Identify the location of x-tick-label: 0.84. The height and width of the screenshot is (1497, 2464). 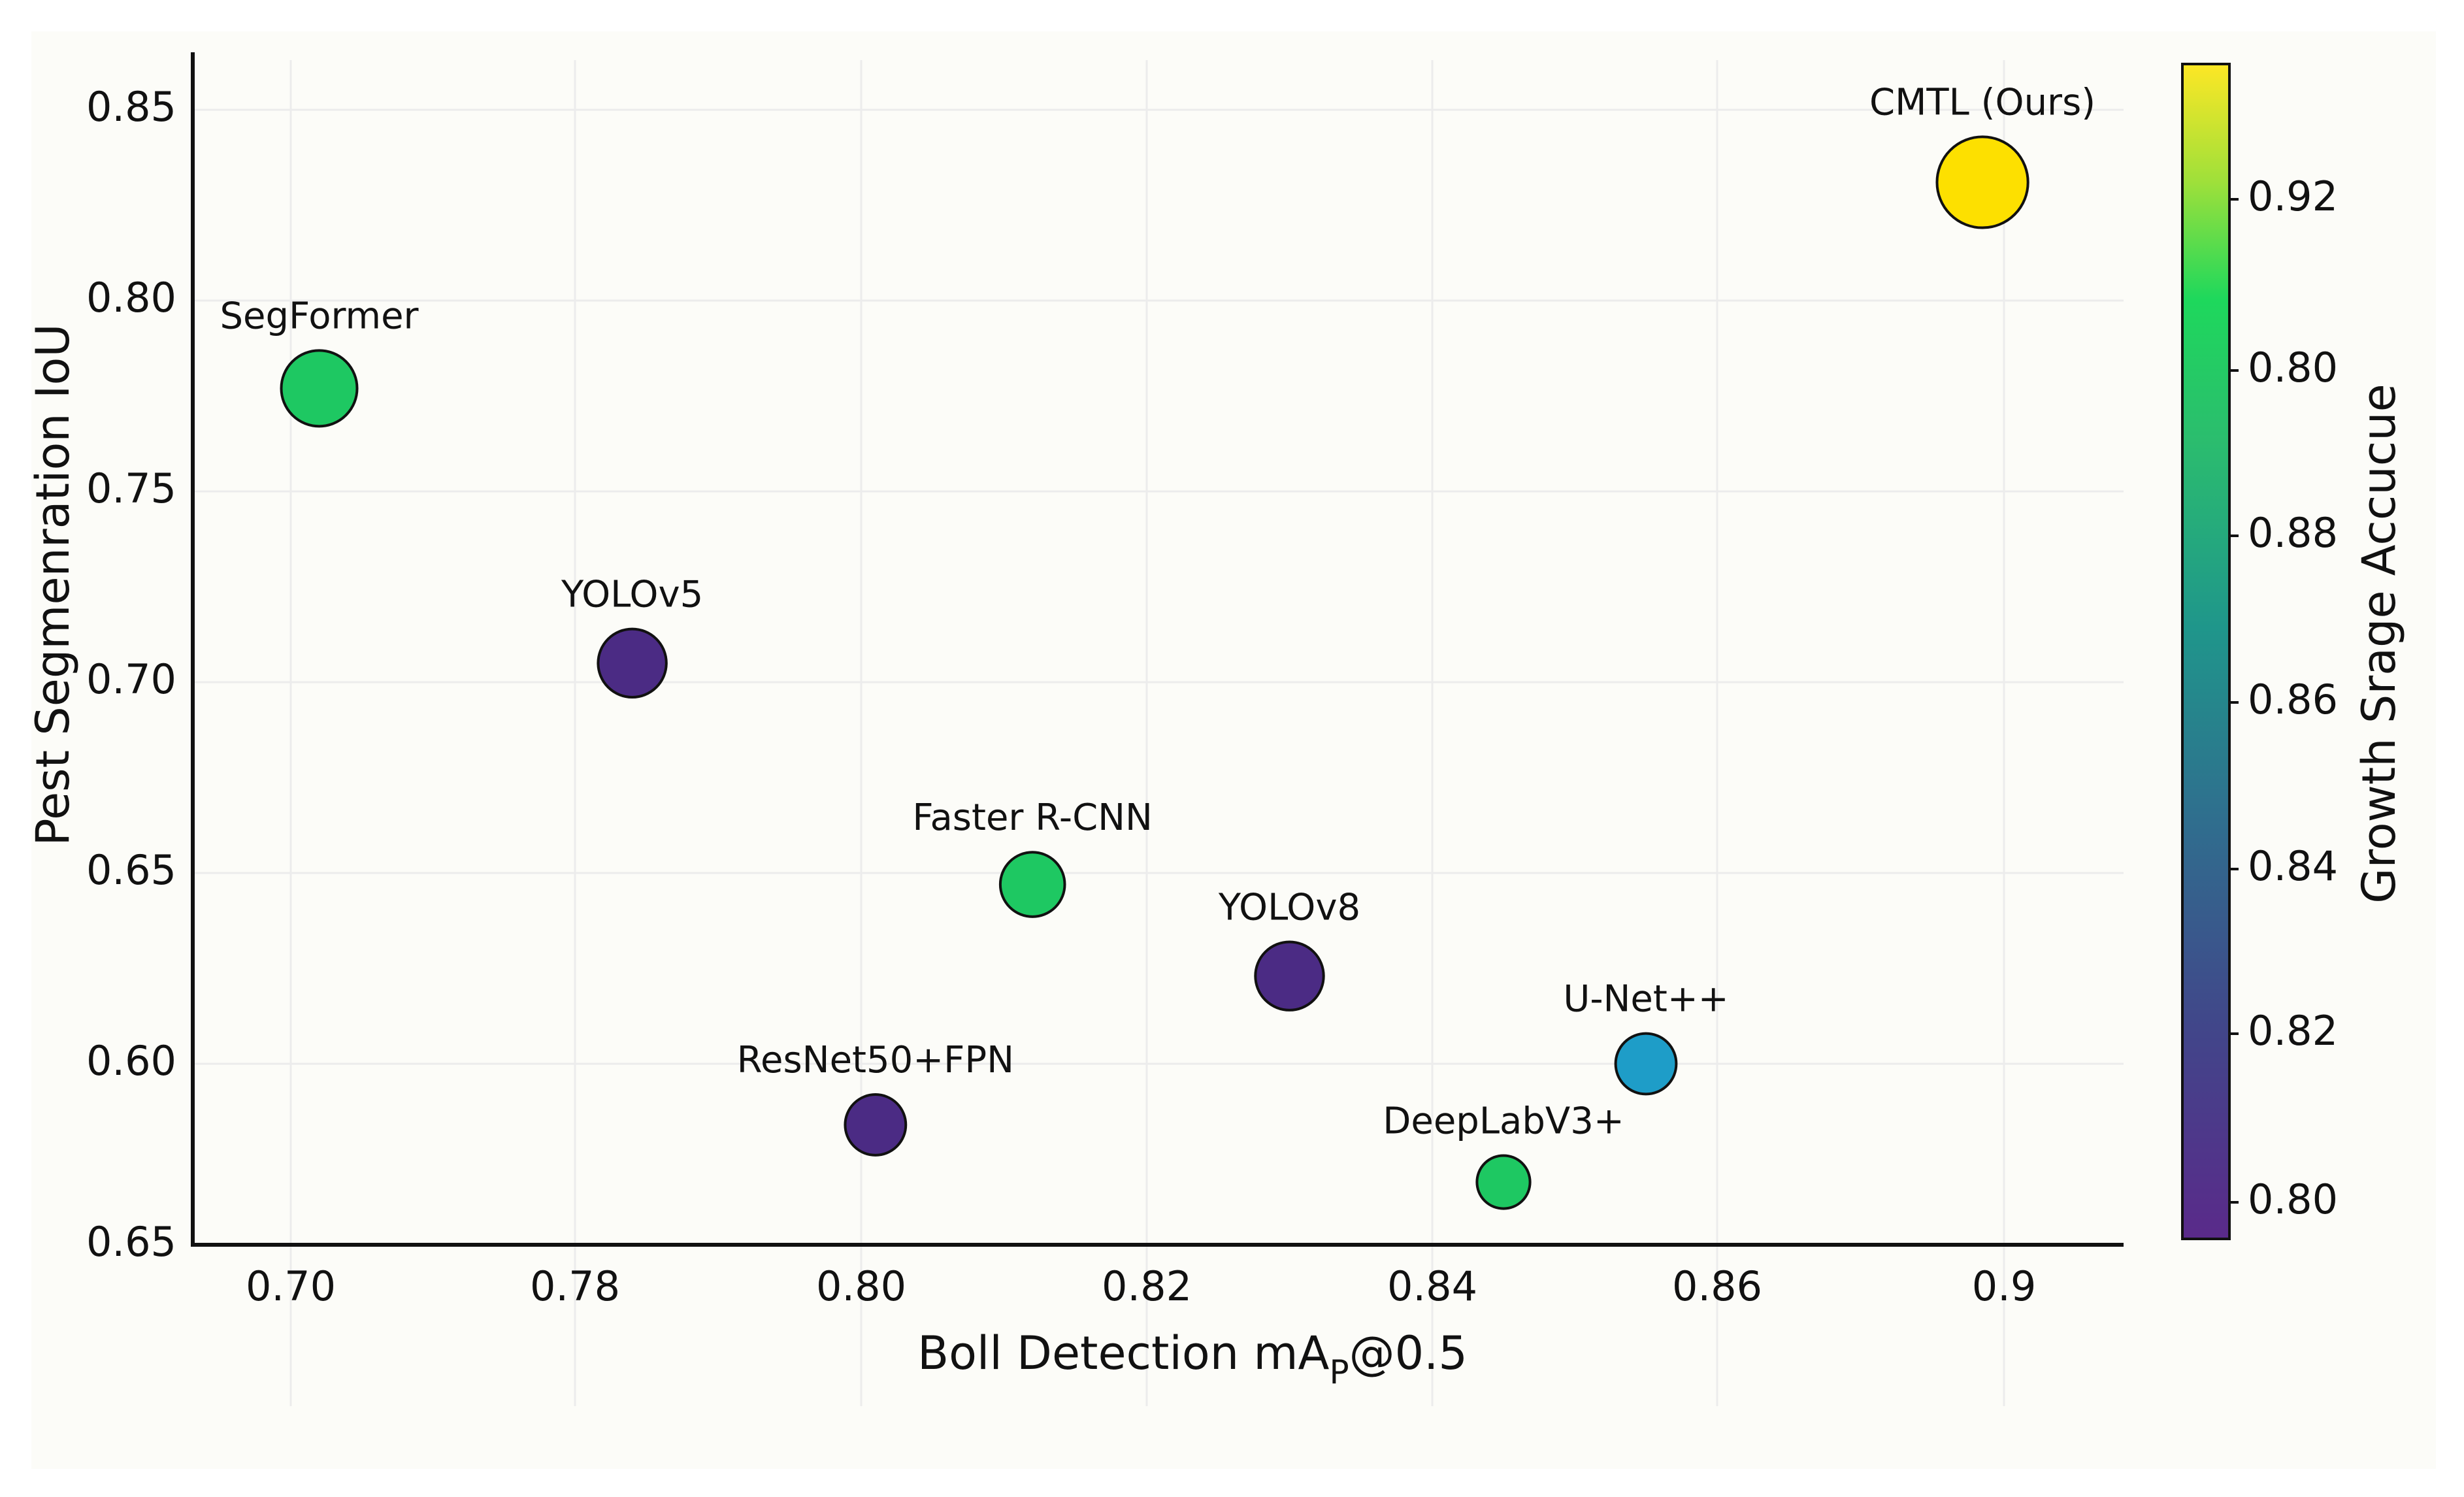
(1432, 1286).